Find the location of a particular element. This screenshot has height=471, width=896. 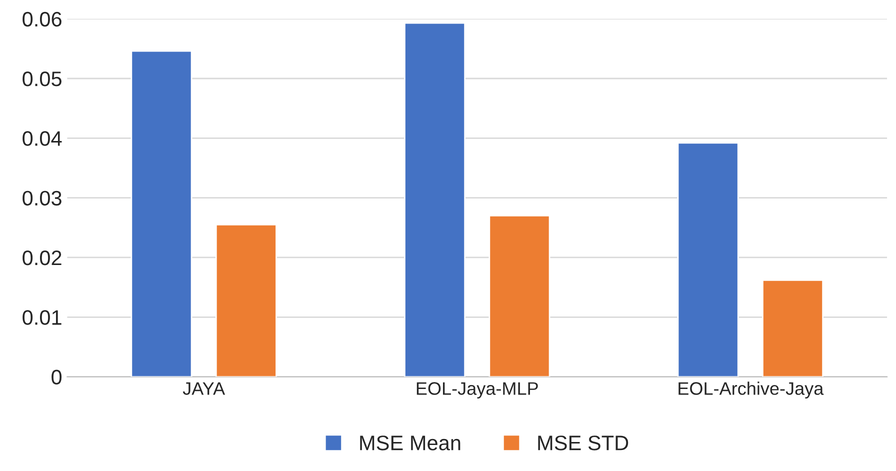

y-tick-label: 0.02 is located at coordinates (42, 258).